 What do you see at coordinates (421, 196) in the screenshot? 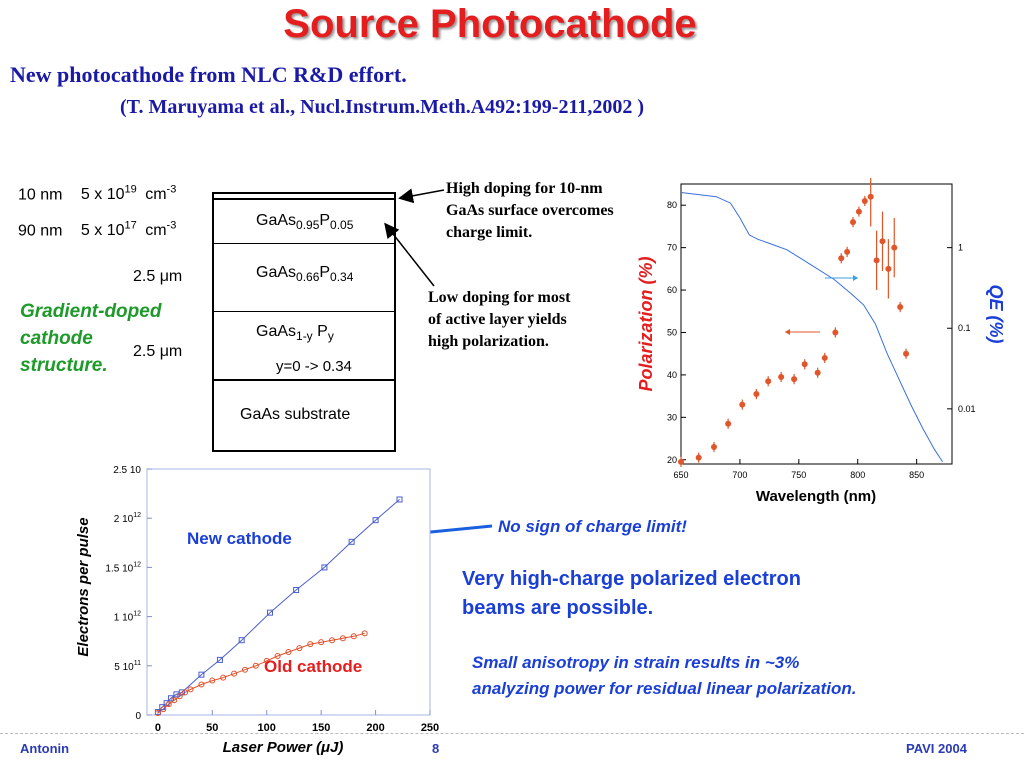
I see `high-doping-arrow` at bounding box center [421, 196].